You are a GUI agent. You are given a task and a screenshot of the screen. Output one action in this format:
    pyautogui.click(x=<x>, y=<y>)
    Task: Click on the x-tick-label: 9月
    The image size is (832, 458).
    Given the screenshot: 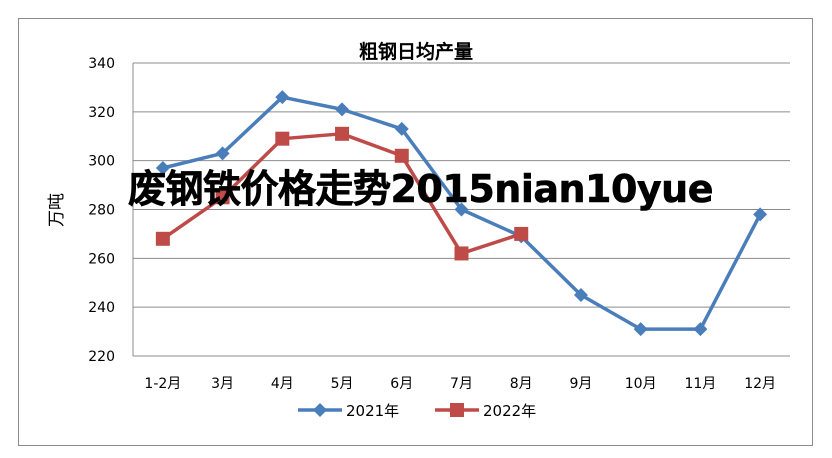 What is the action you would take?
    pyautogui.click(x=580, y=384)
    